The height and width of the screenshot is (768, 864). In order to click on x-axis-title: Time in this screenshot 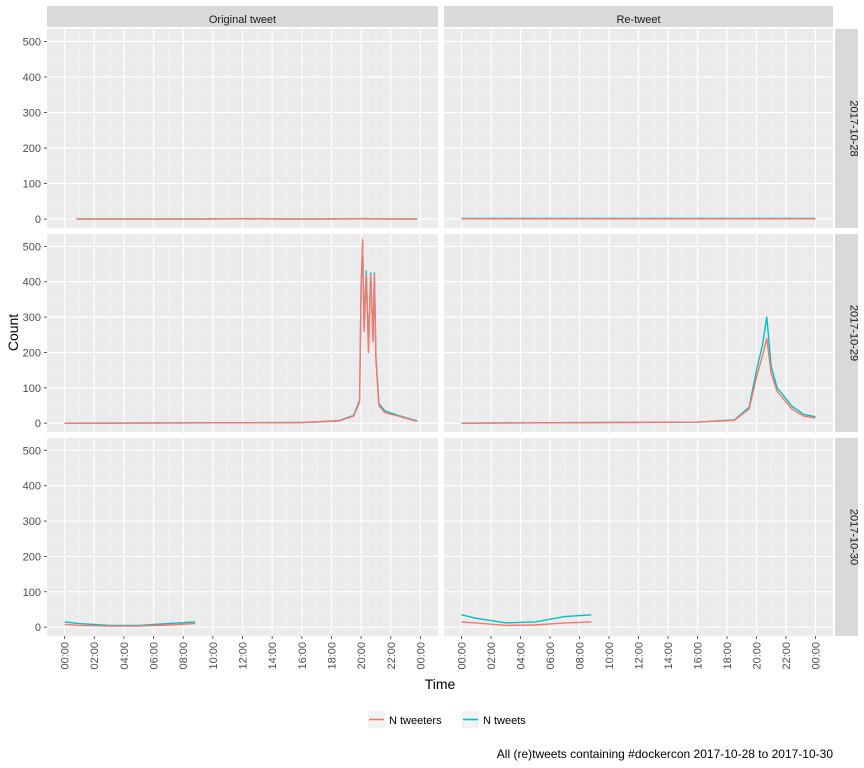, I will do `click(440, 684)`.